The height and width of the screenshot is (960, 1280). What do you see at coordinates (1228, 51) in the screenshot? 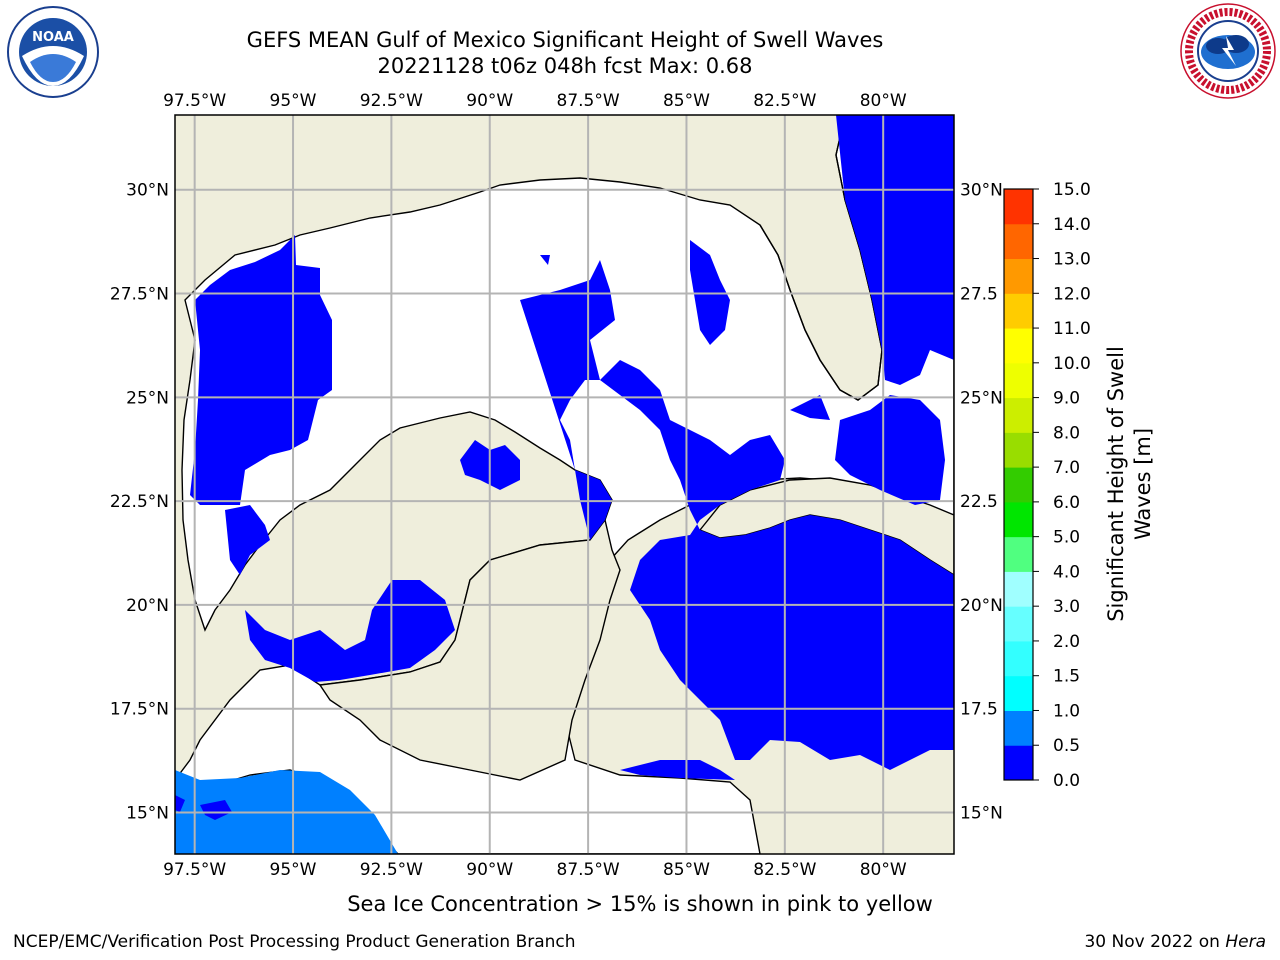
I see `nws-logo` at bounding box center [1228, 51].